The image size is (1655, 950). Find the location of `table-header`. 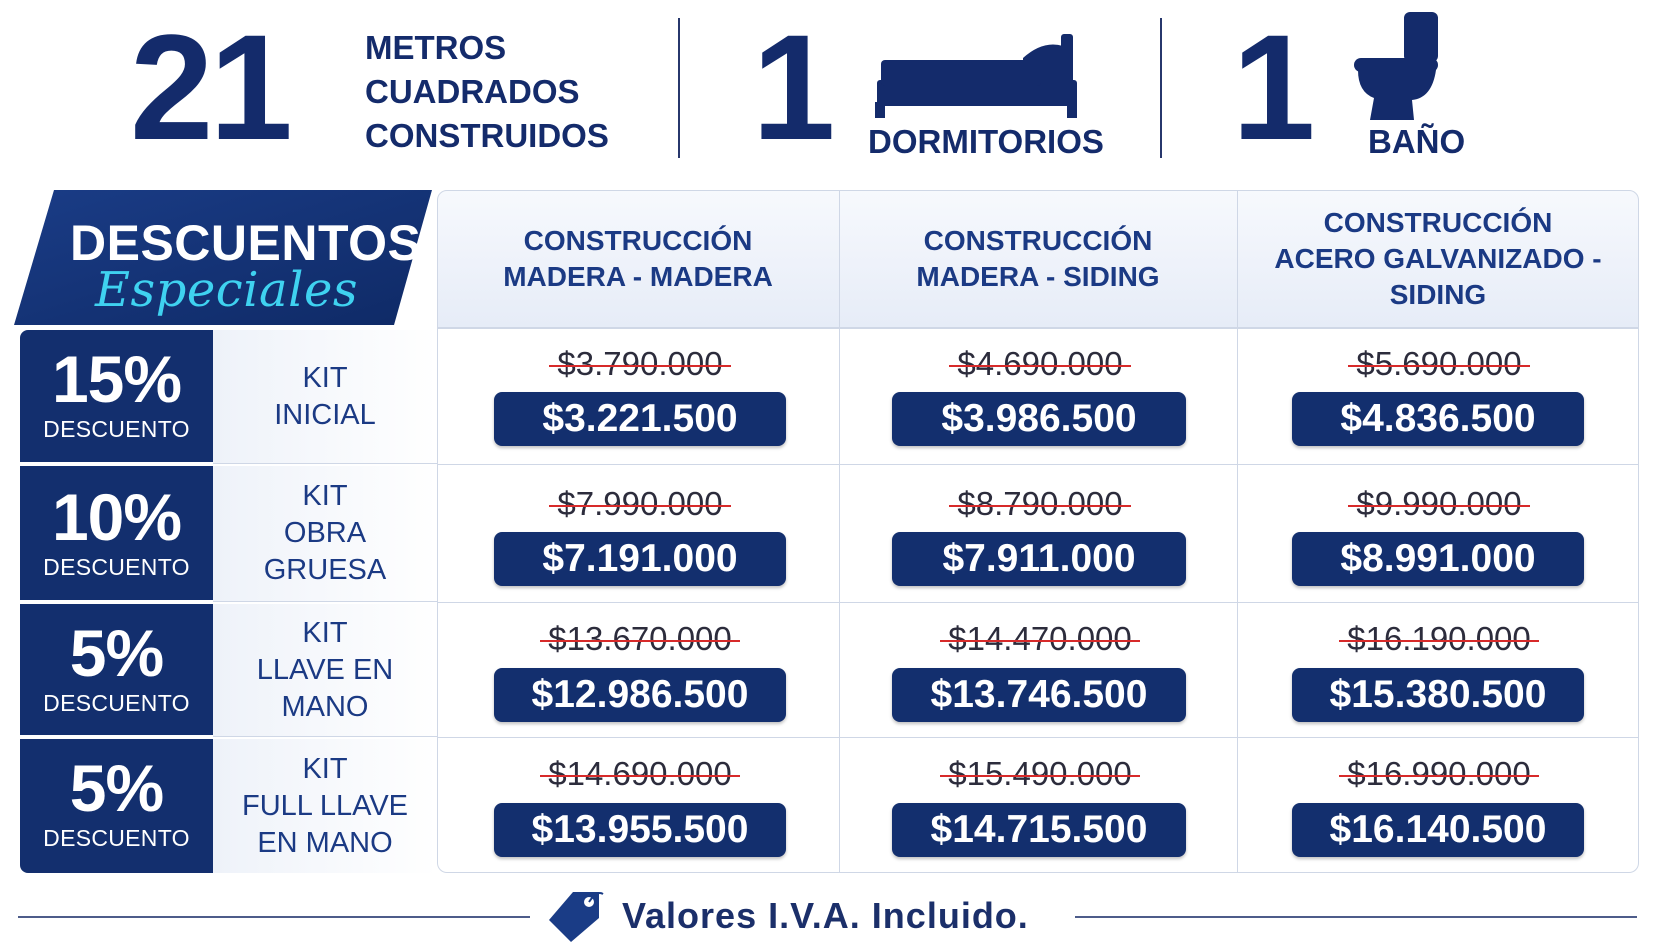

table-header is located at coordinates (1038, 259).